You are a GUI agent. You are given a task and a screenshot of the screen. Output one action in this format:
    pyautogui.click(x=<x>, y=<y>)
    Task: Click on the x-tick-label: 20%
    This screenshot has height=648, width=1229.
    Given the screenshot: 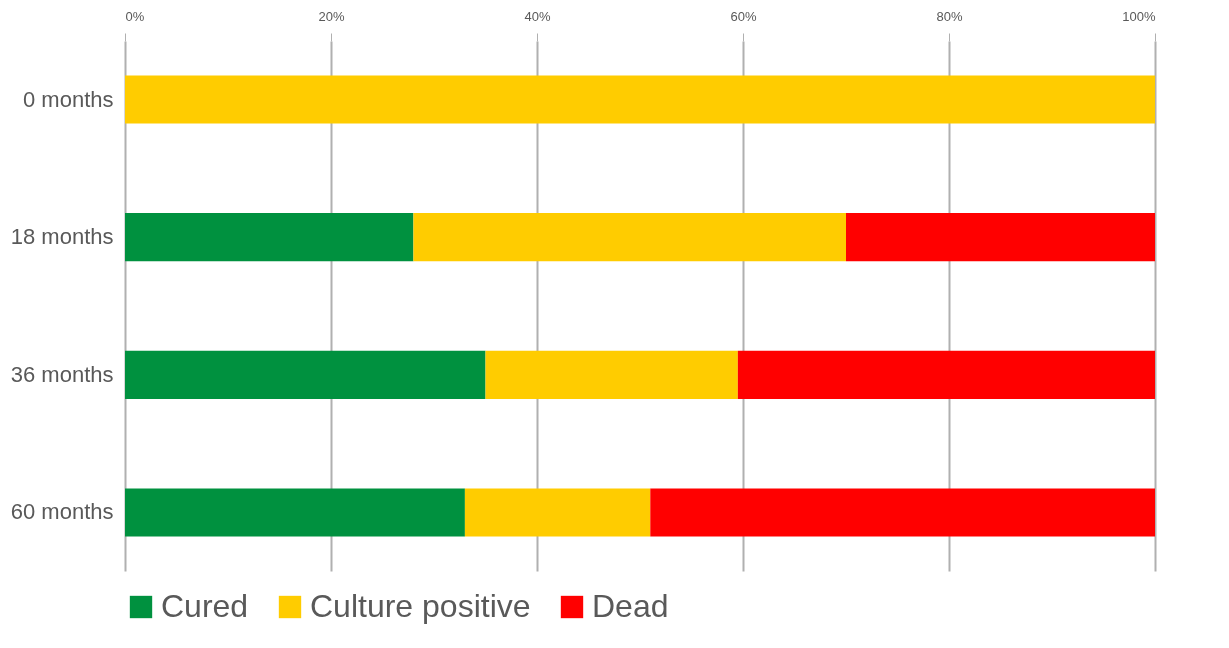 What is the action you would take?
    pyautogui.click(x=331, y=16)
    